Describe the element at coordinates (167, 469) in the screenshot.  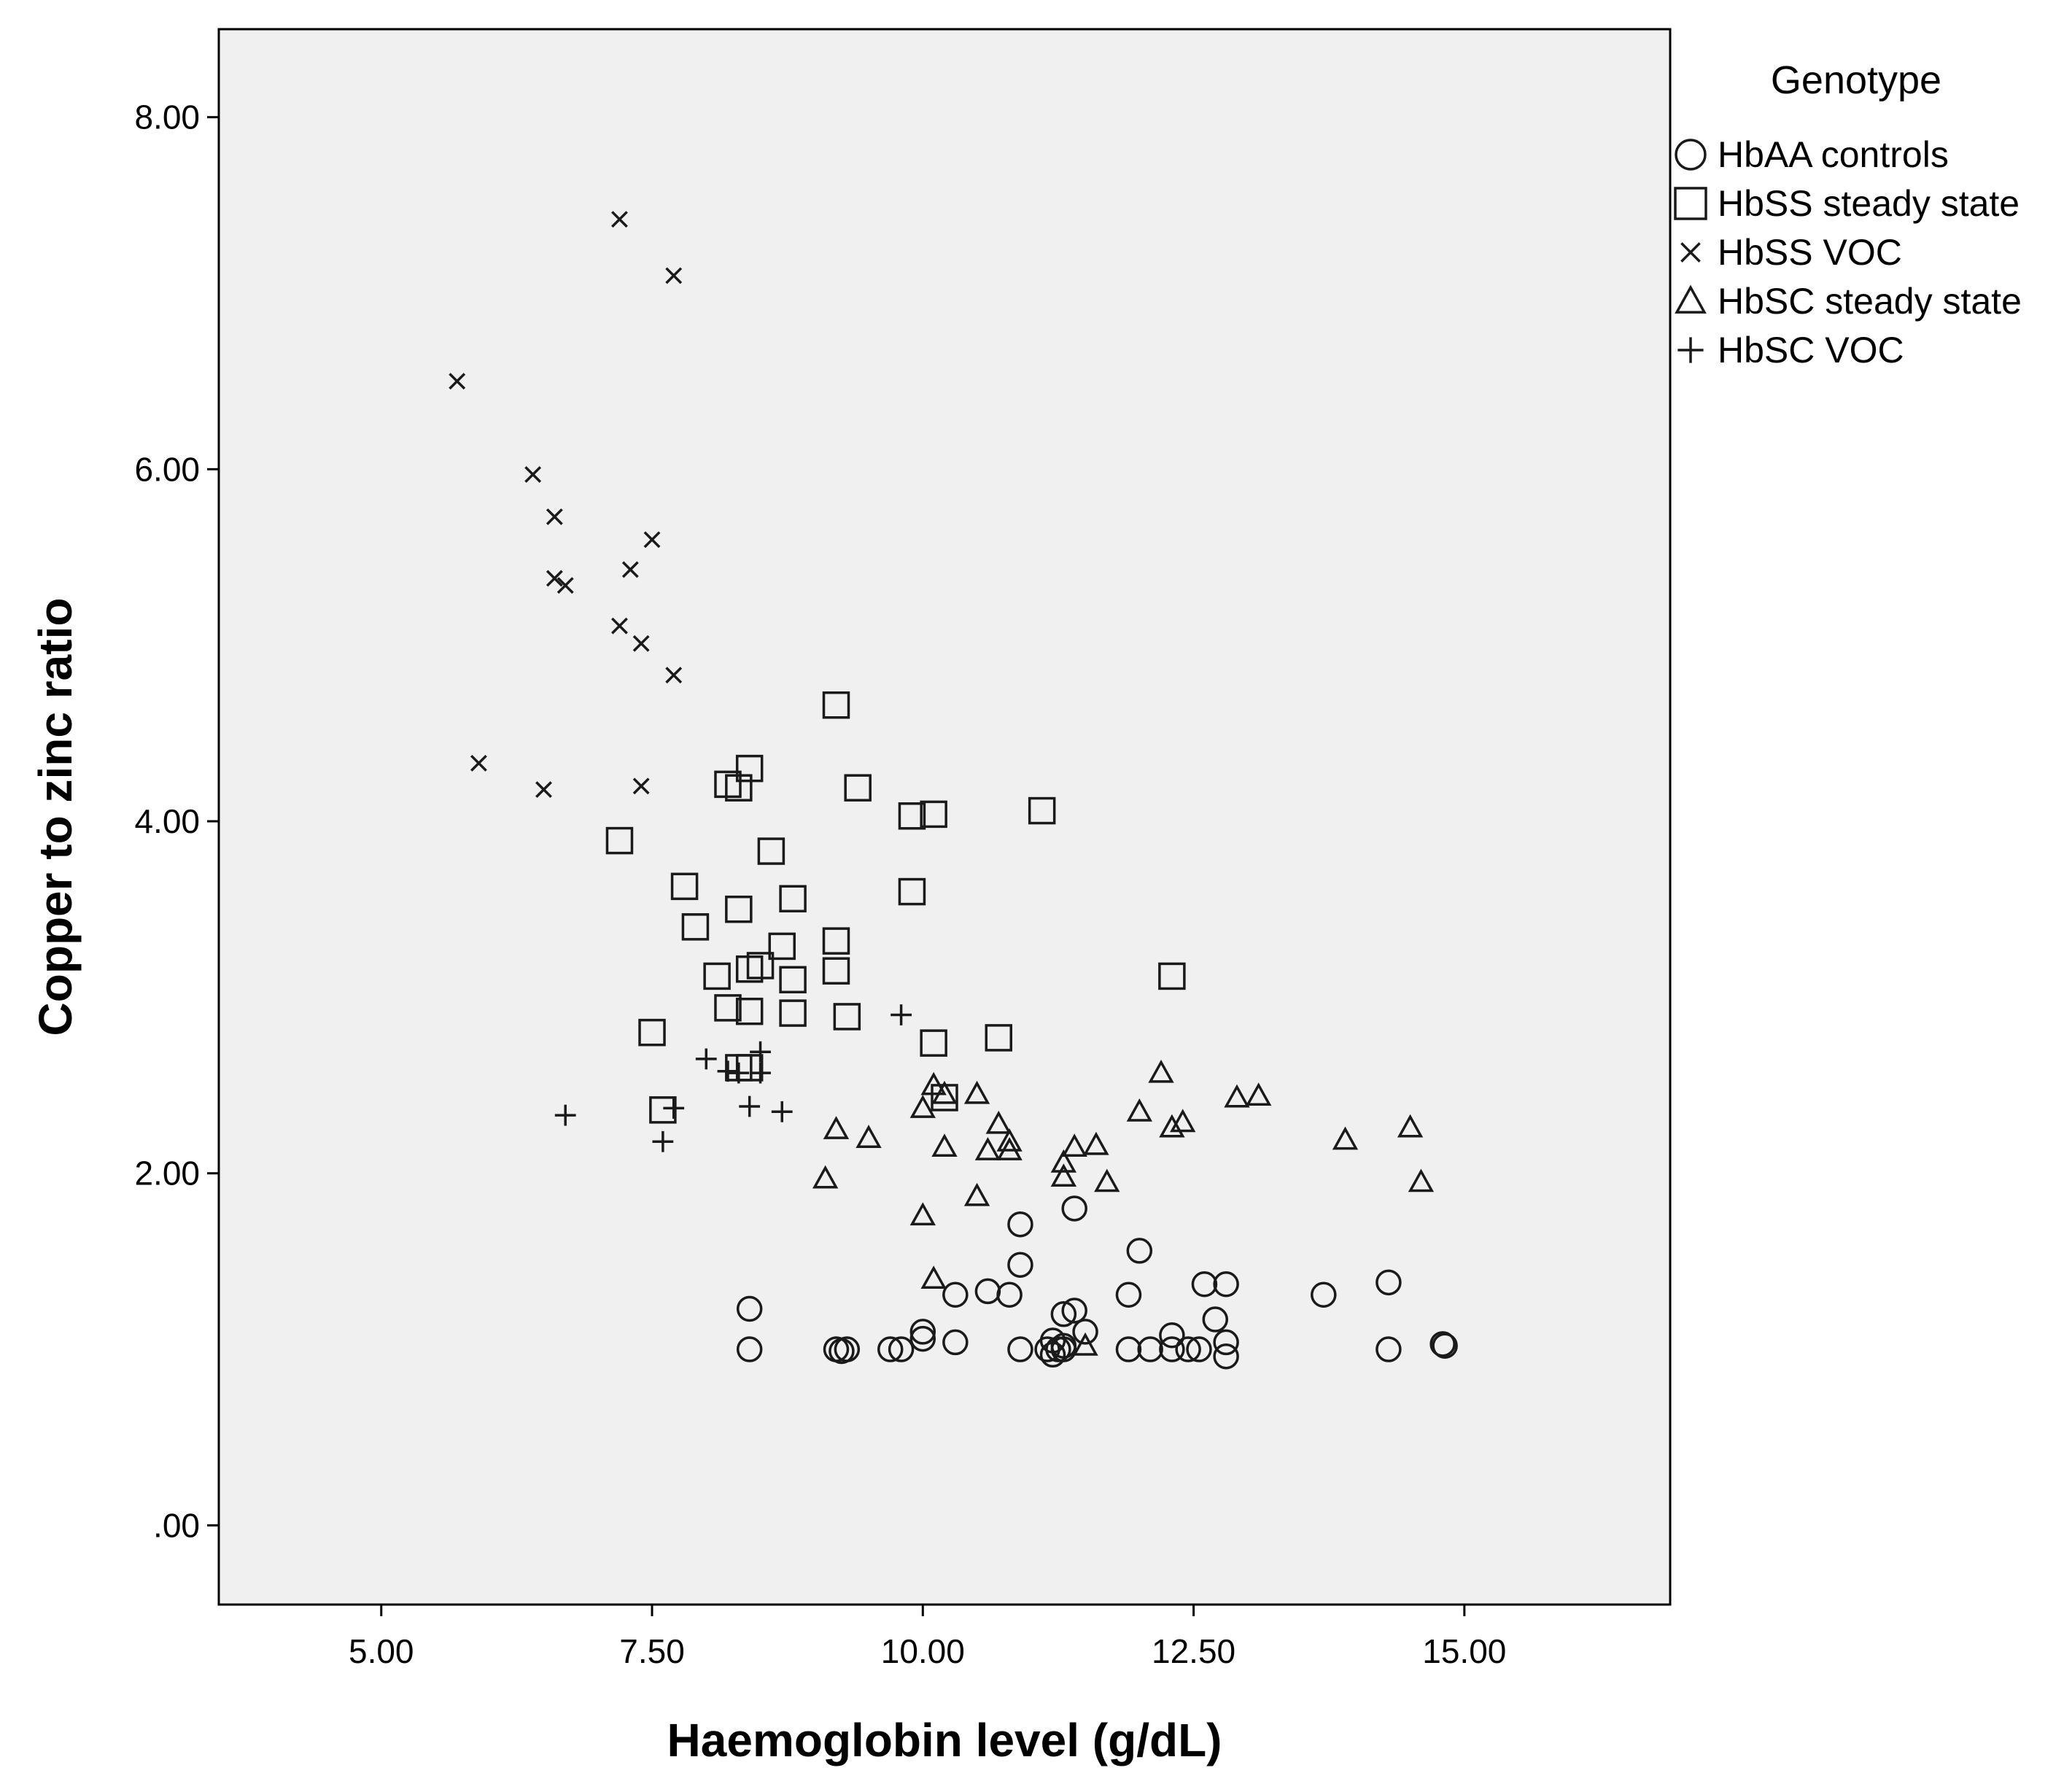
I see `y-tick-label: 6.00` at that location.